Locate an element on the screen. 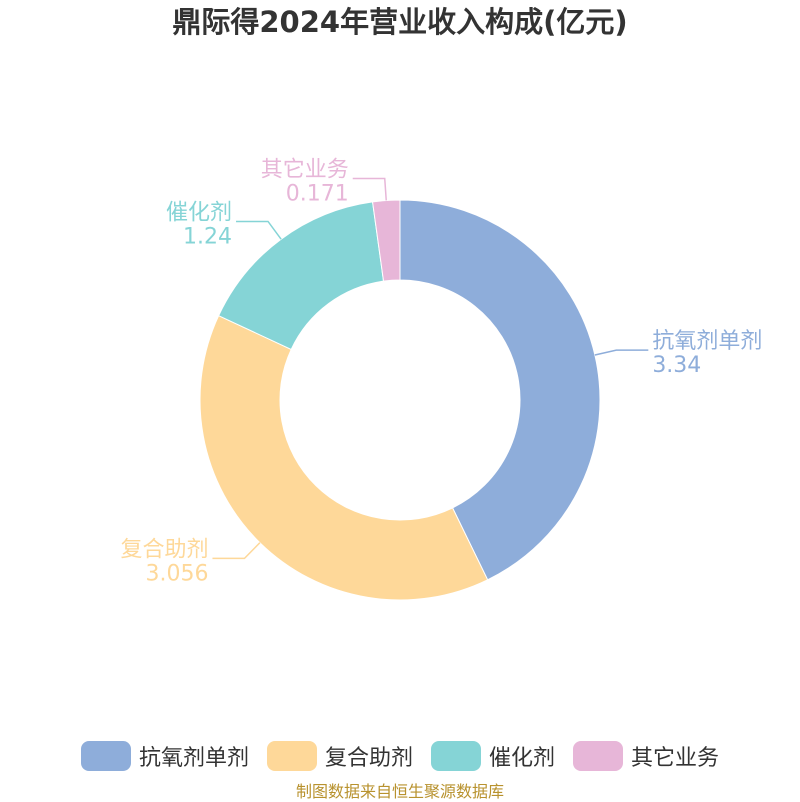 The height and width of the screenshot is (802, 800). donut-slice-compound-additive is located at coordinates (344, 458).